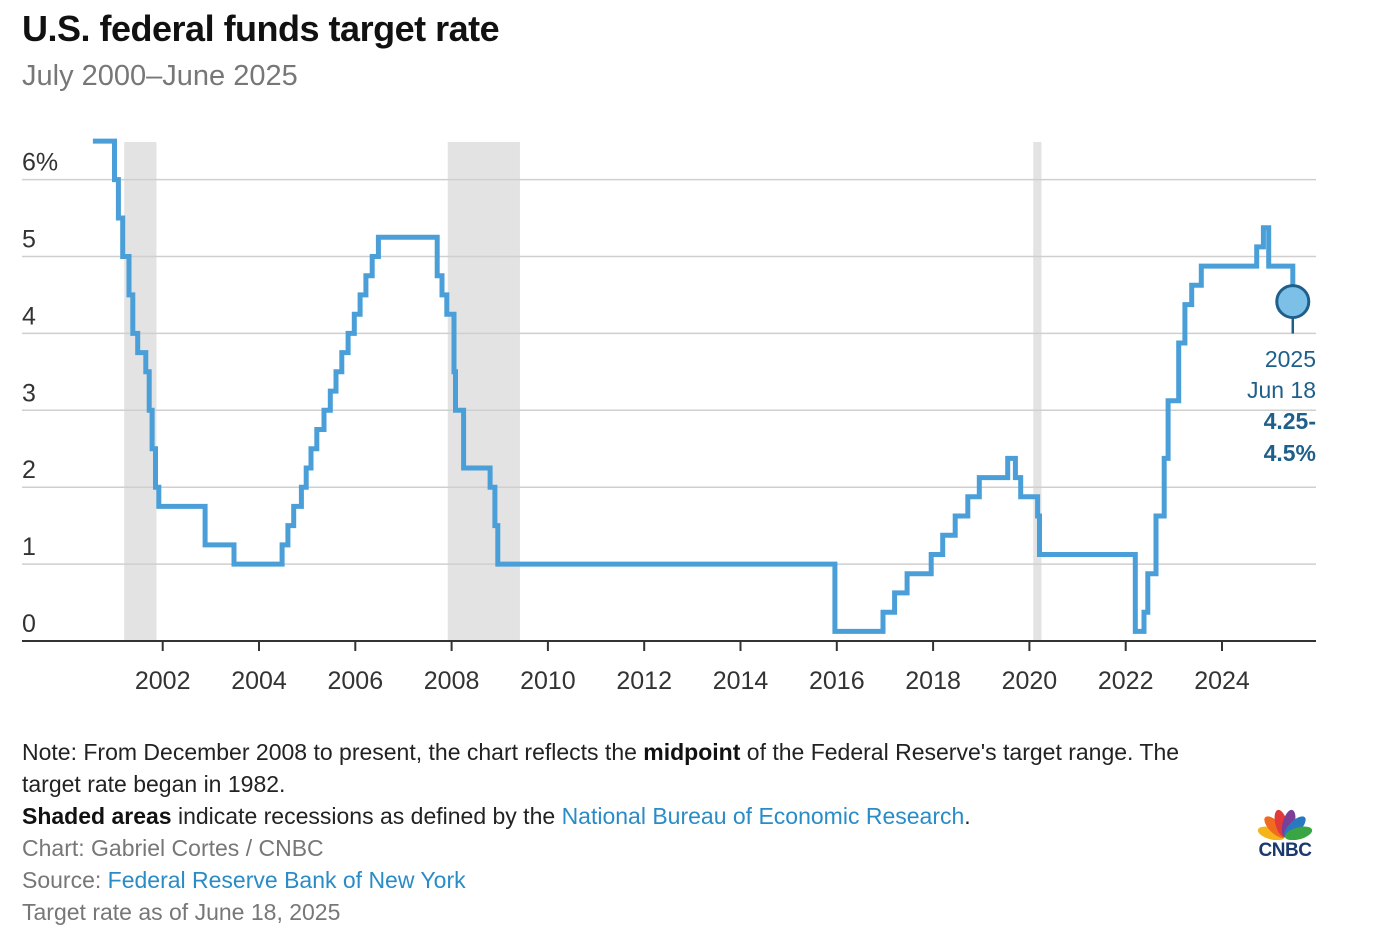 The height and width of the screenshot is (946, 1380). Describe the element at coordinates (259, 681) in the screenshot. I see `x-tick-label: 2004` at that location.